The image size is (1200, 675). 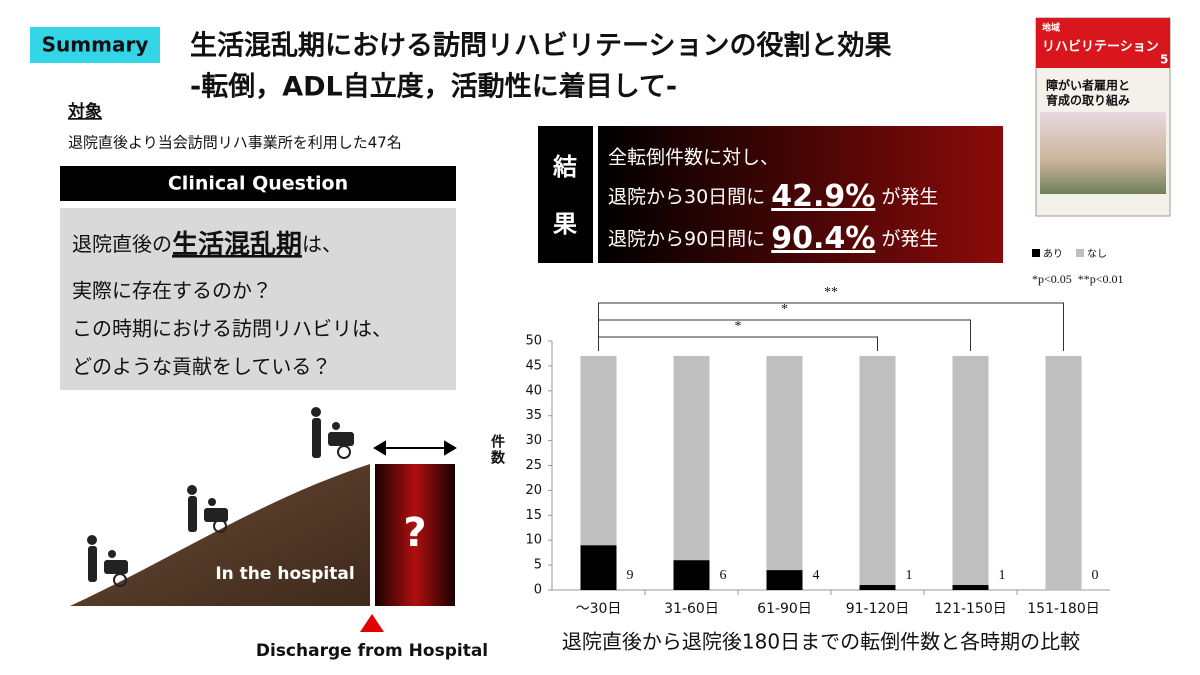 I want to click on result-box, so click(x=800, y=194).